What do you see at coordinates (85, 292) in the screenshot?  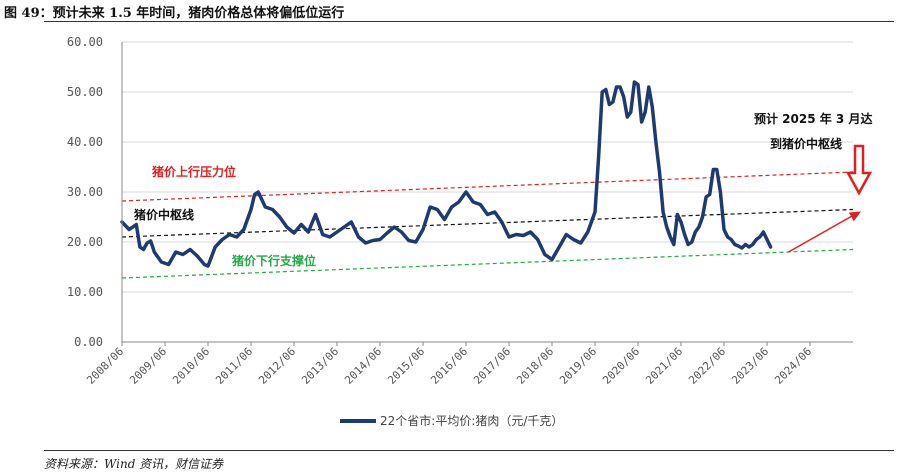 I see `y-tick-label: 10.00` at bounding box center [85, 292].